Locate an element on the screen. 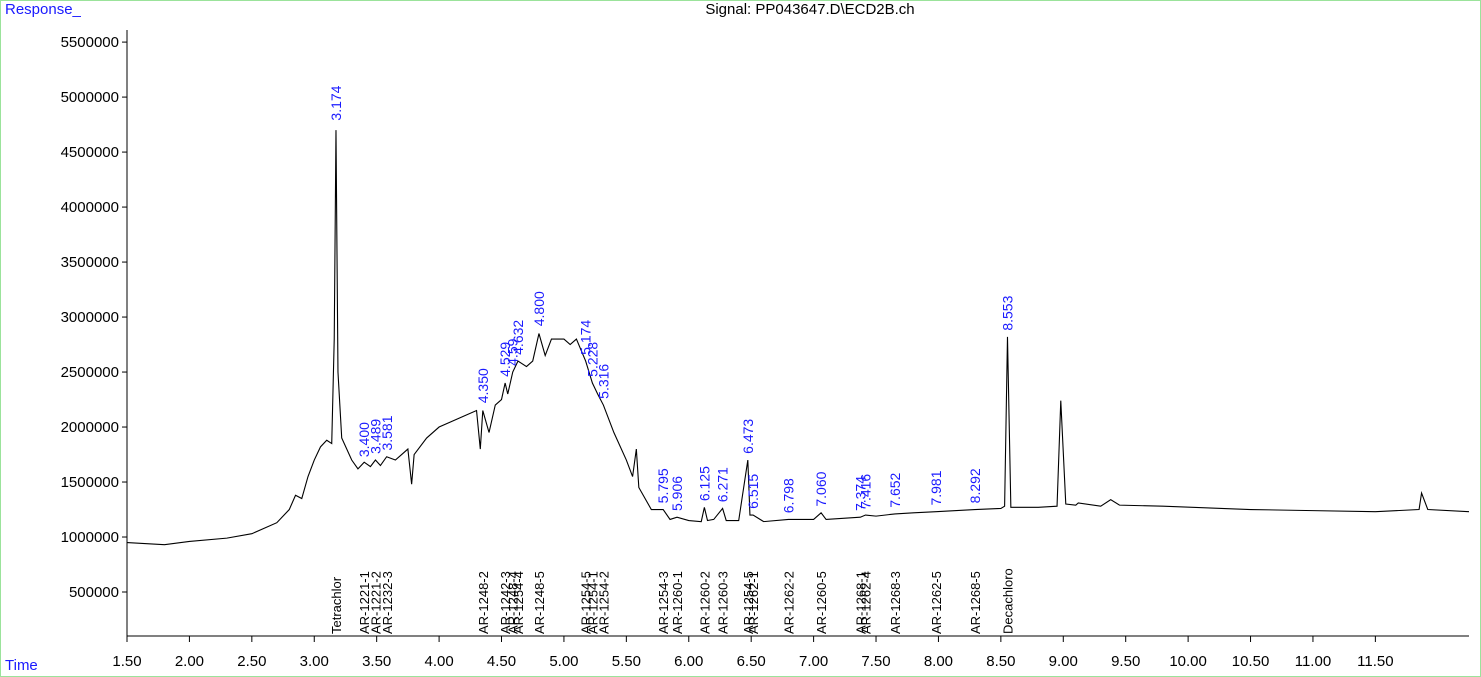 Image resolution: width=1481 pixels, height=677 pixels. compound-label: AR-1254-4 is located at coordinates (518, 602).